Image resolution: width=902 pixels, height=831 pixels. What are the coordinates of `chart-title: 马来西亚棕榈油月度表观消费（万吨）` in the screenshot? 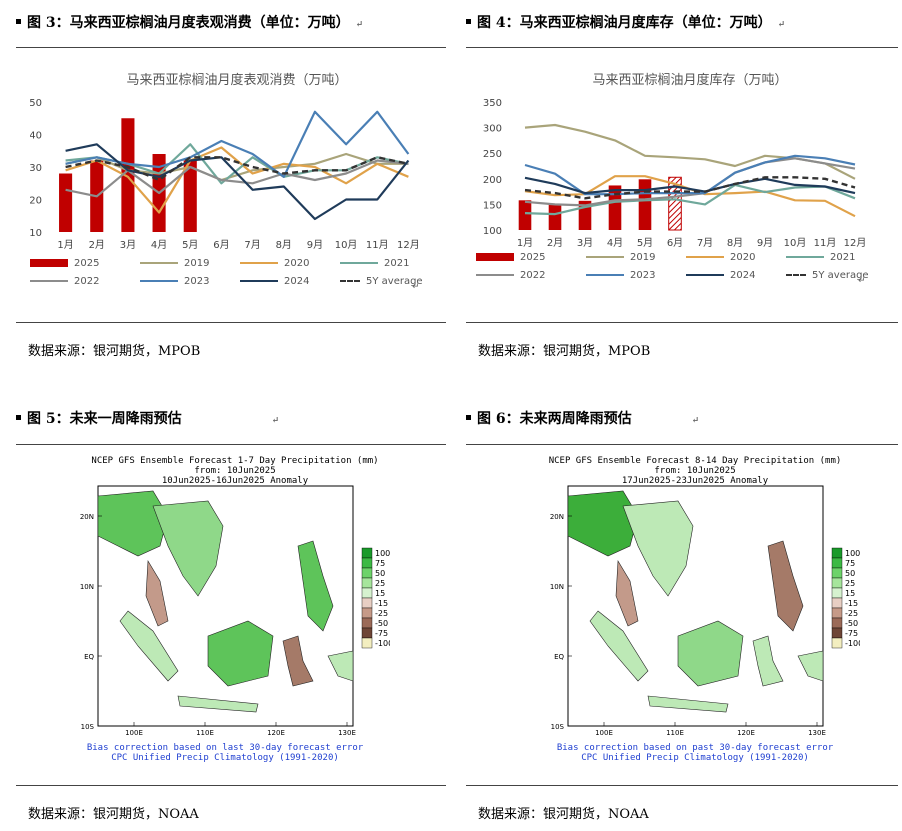 It's located at (236, 80).